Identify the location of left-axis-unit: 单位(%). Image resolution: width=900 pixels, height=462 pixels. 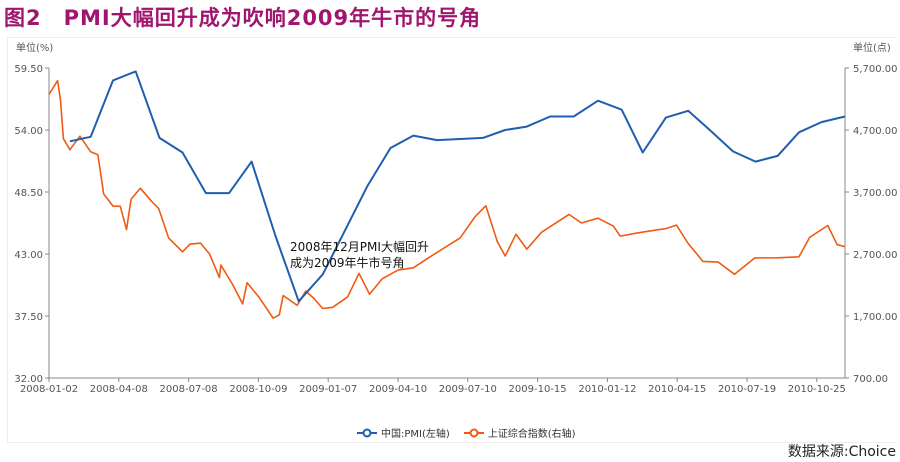
(34, 47).